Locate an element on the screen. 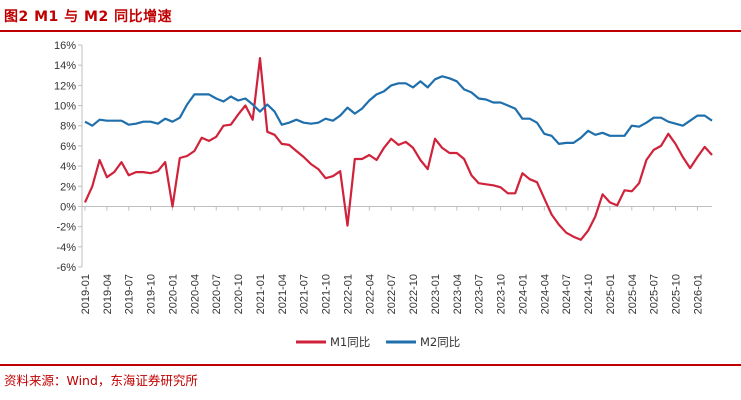 This screenshot has height=400, width=741. x-tick-label: 2023-01 is located at coordinates (436, 294).